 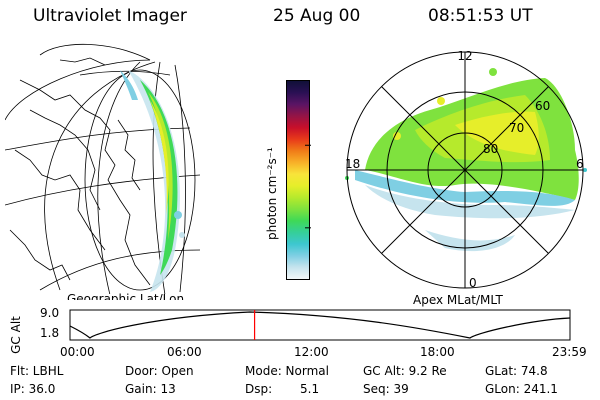 I want to click on mlt-label-top: 12, so click(x=464, y=56).